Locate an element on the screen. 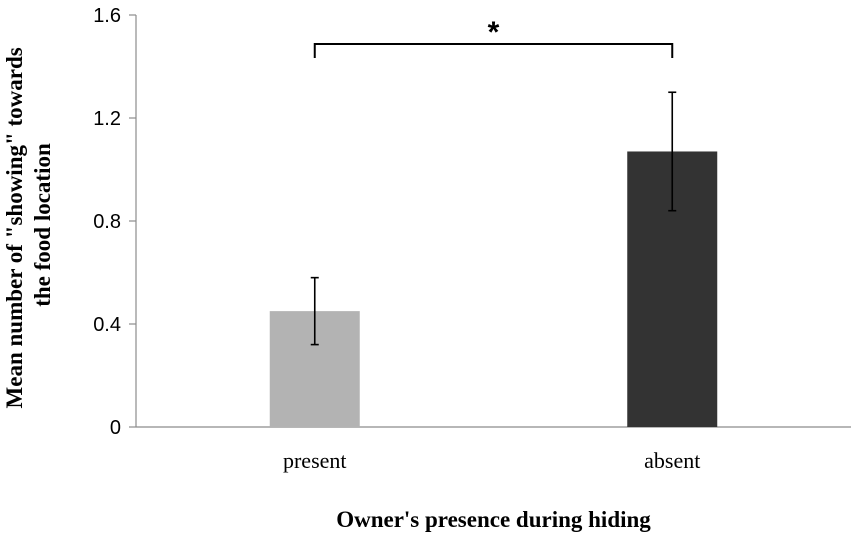 Image resolution: width=851 pixels, height=535 pixels. y-tick-label: 1.2 is located at coordinates (107, 119).